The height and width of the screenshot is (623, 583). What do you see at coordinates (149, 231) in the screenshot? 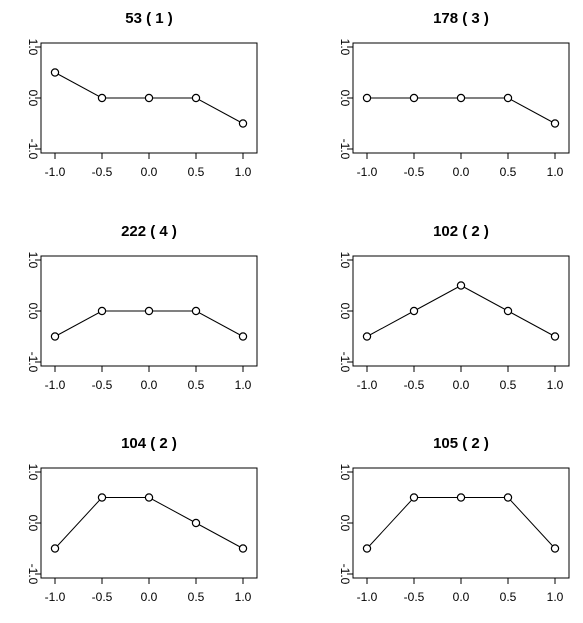
I see `panel-title: 222 ( 4 )` at bounding box center [149, 231].